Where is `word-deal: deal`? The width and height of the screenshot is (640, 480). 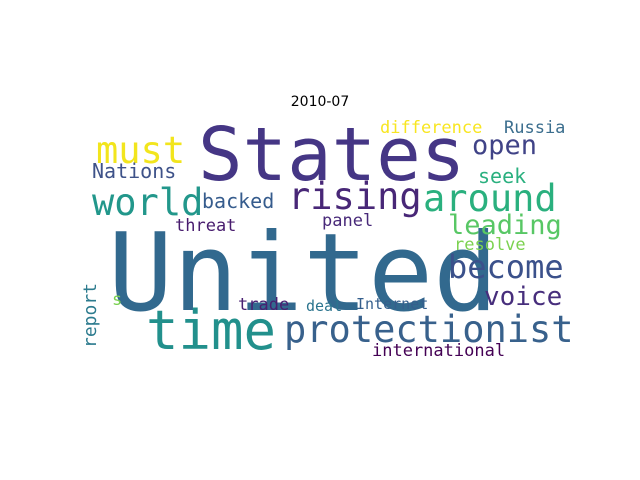
word-deal: deal is located at coordinates (324, 306).